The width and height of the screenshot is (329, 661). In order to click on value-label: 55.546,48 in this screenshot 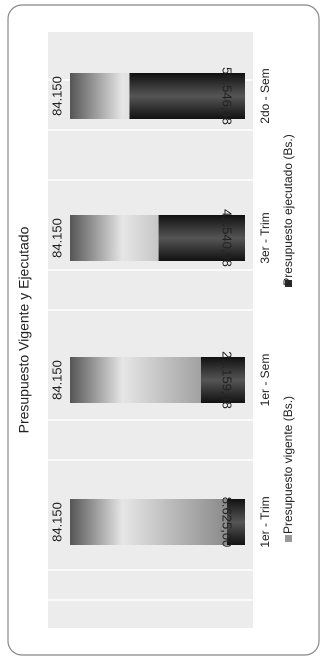, I will do `click(227, 96)`.